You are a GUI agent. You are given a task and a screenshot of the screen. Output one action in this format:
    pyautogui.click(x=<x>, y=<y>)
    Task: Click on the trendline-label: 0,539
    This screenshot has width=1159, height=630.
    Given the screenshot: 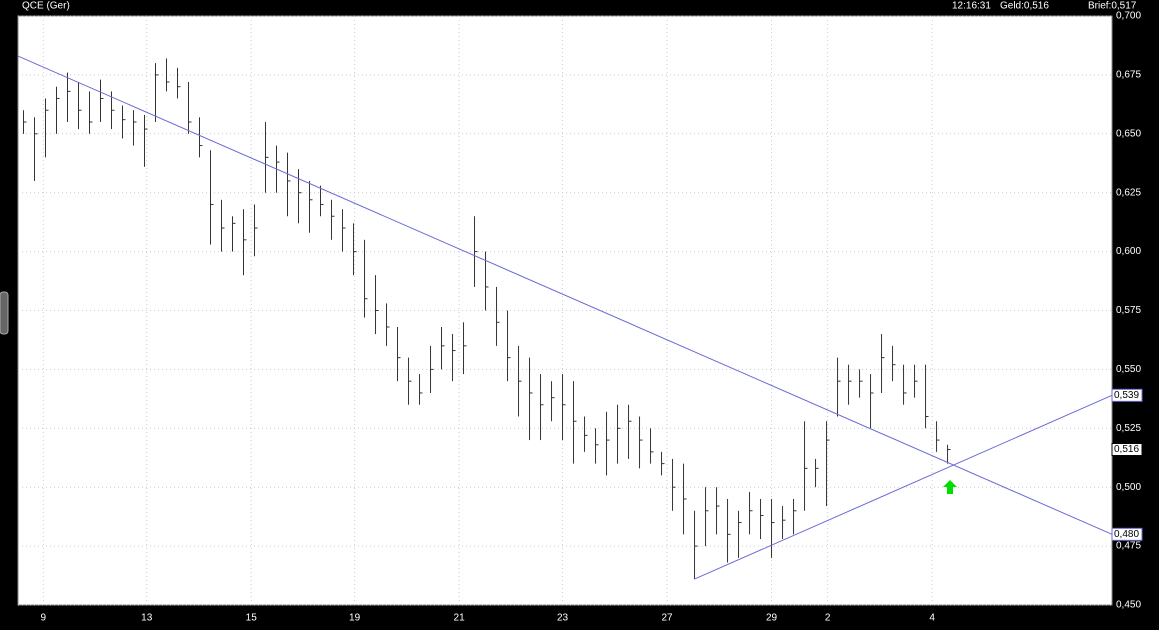 What is the action you would take?
    pyautogui.click(x=1126, y=395)
    